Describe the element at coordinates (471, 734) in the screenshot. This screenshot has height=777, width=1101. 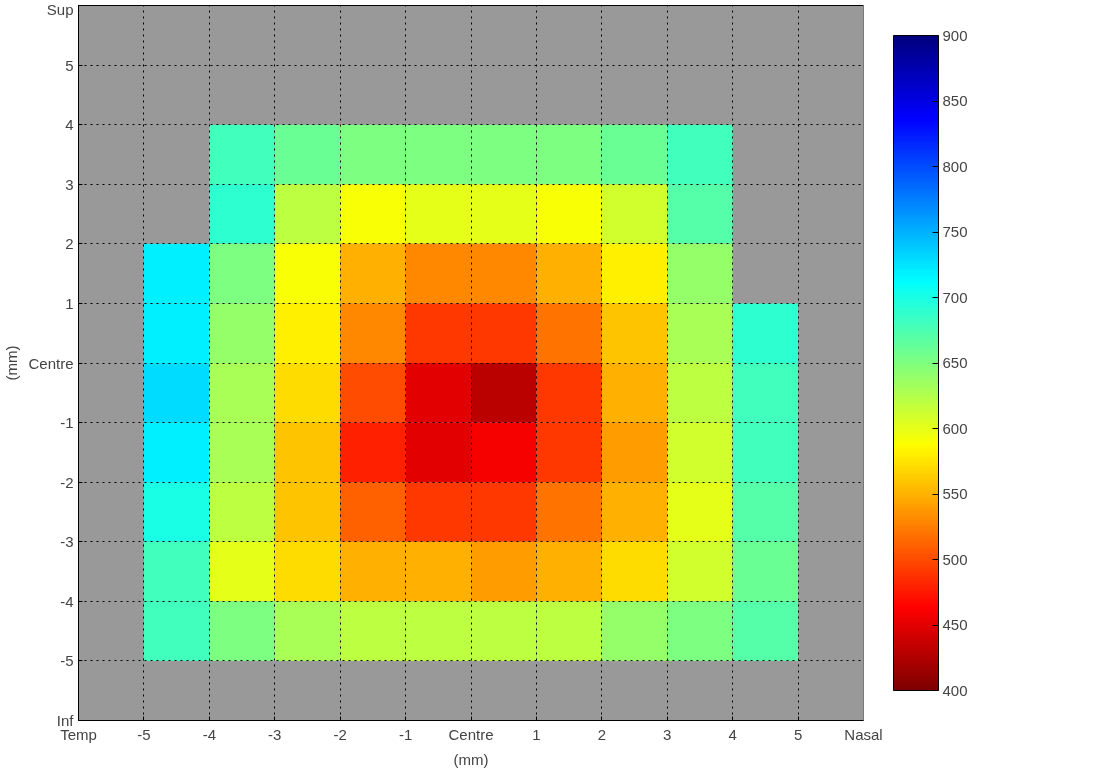
I see `x-tick-label: Centre` at that location.